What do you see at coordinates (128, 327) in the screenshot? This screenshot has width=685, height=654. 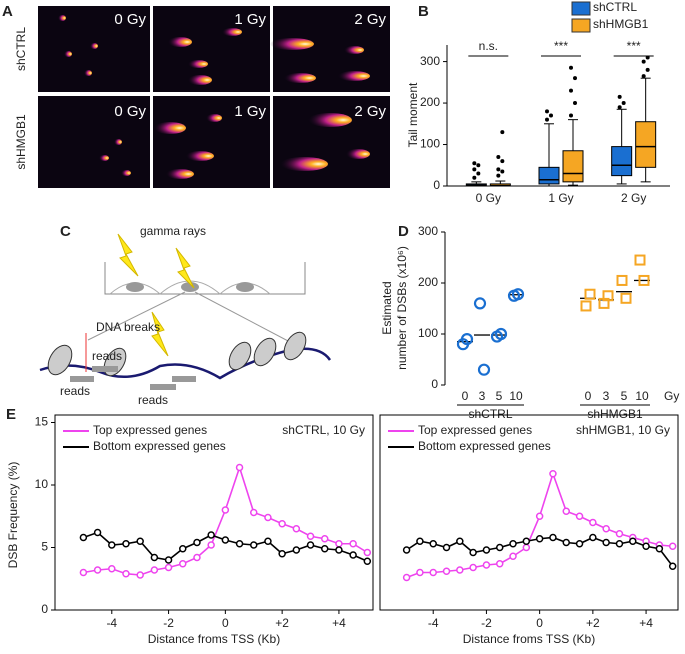 I see `diagram-label: DNA breaks` at bounding box center [128, 327].